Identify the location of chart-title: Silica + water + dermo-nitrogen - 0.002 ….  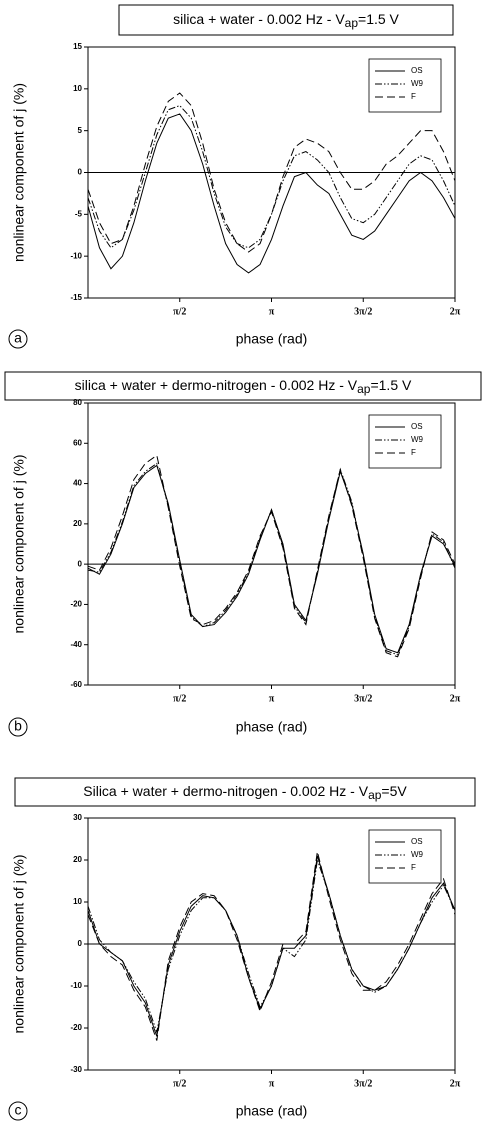
(245, 792).